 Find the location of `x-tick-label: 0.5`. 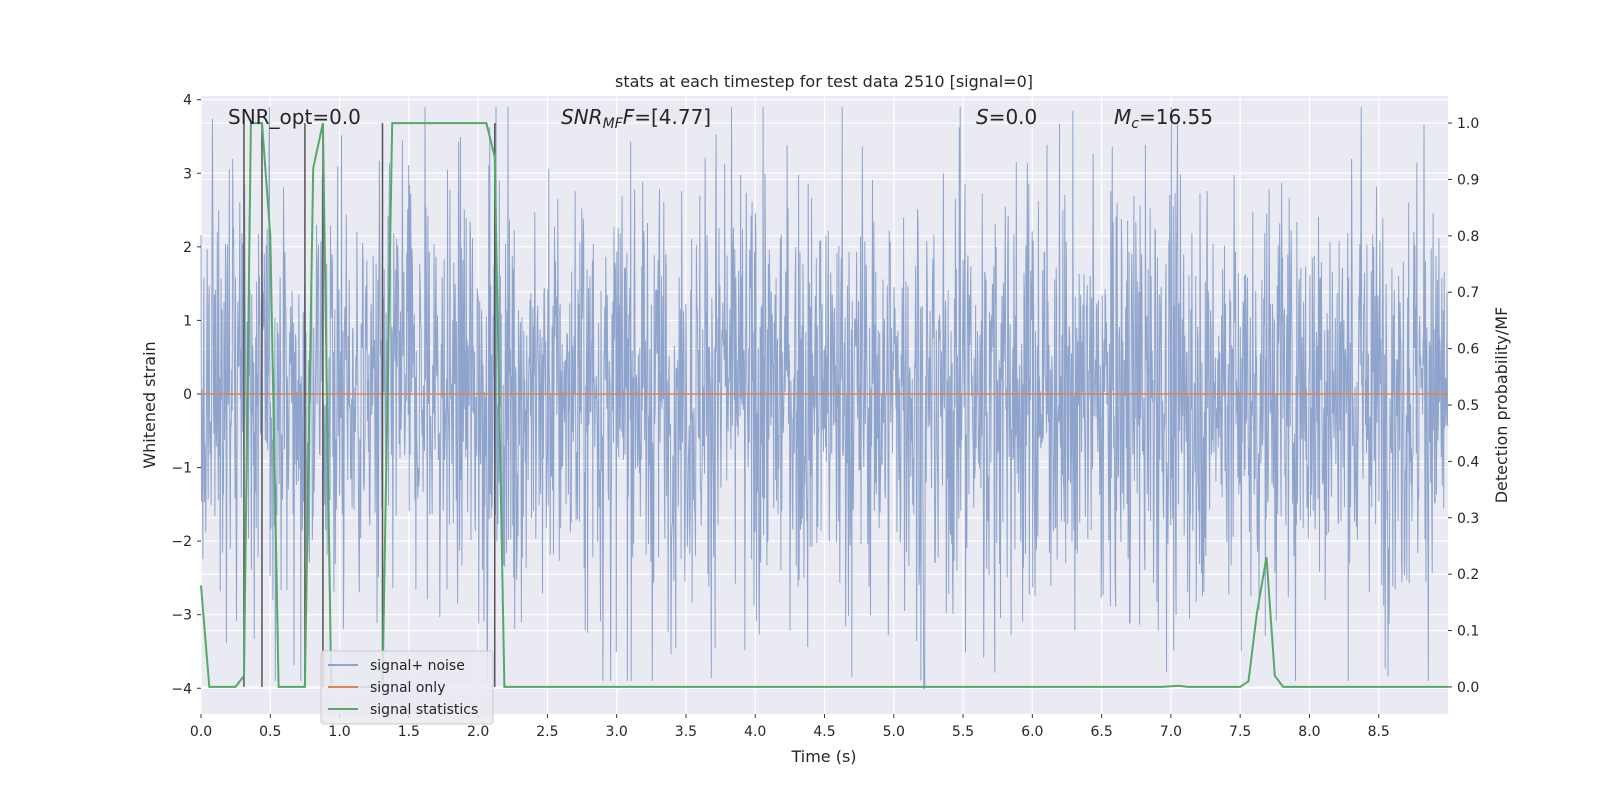

x-tick-label: 0.5 is located at coordinates (270, 732).